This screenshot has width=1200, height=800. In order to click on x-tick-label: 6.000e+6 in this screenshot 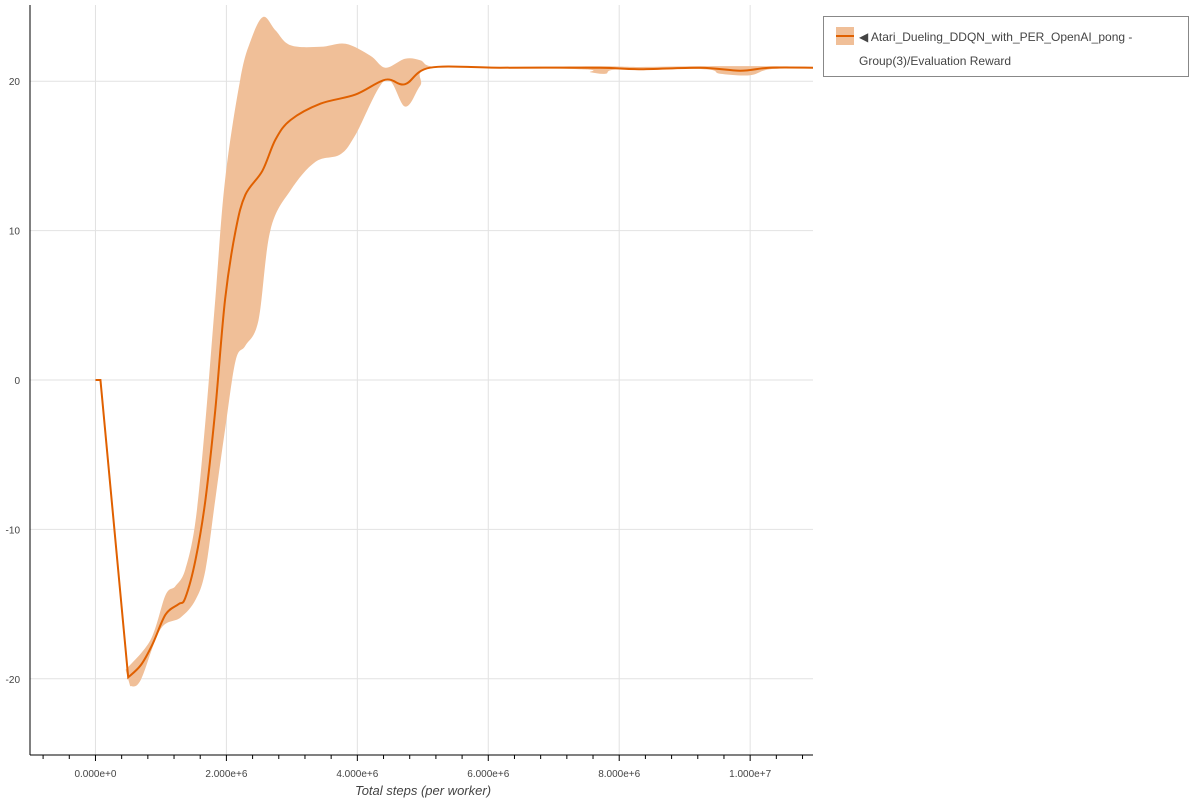, I will do `click(488, 774)`.